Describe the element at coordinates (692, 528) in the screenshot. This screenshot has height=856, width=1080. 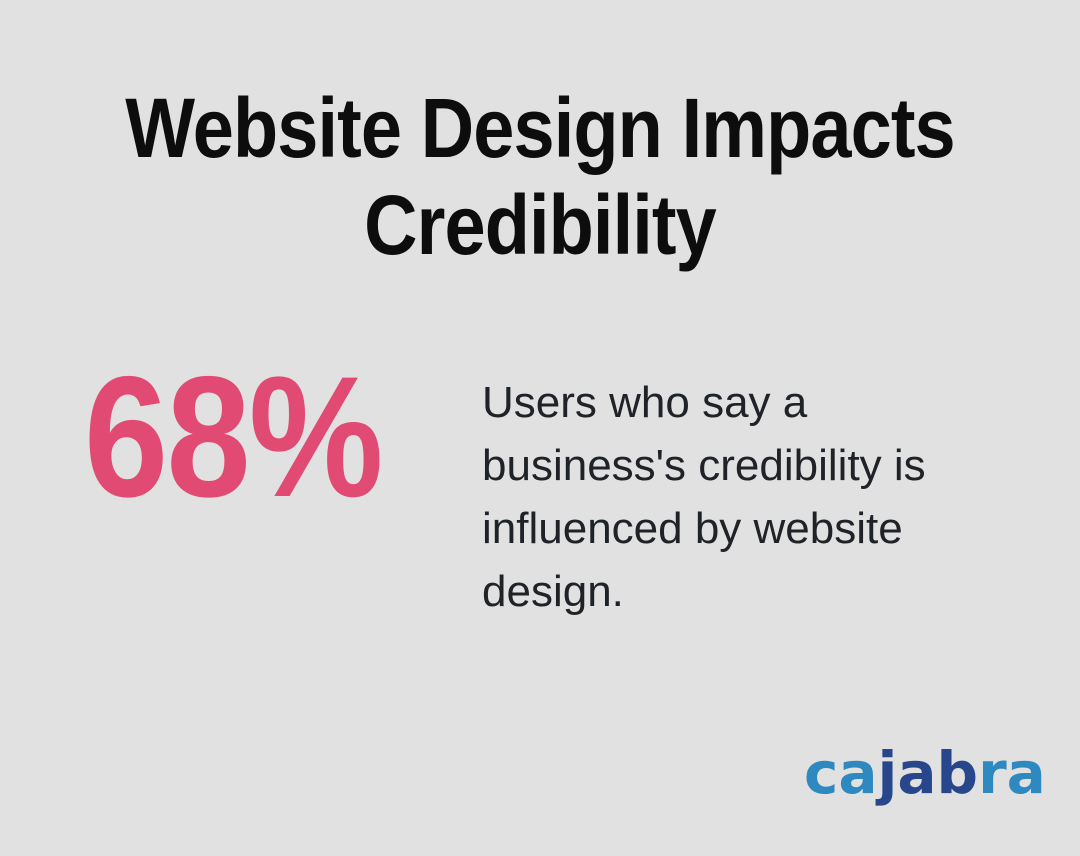
I see `stat-description-line-3: influenced by website` at that location.